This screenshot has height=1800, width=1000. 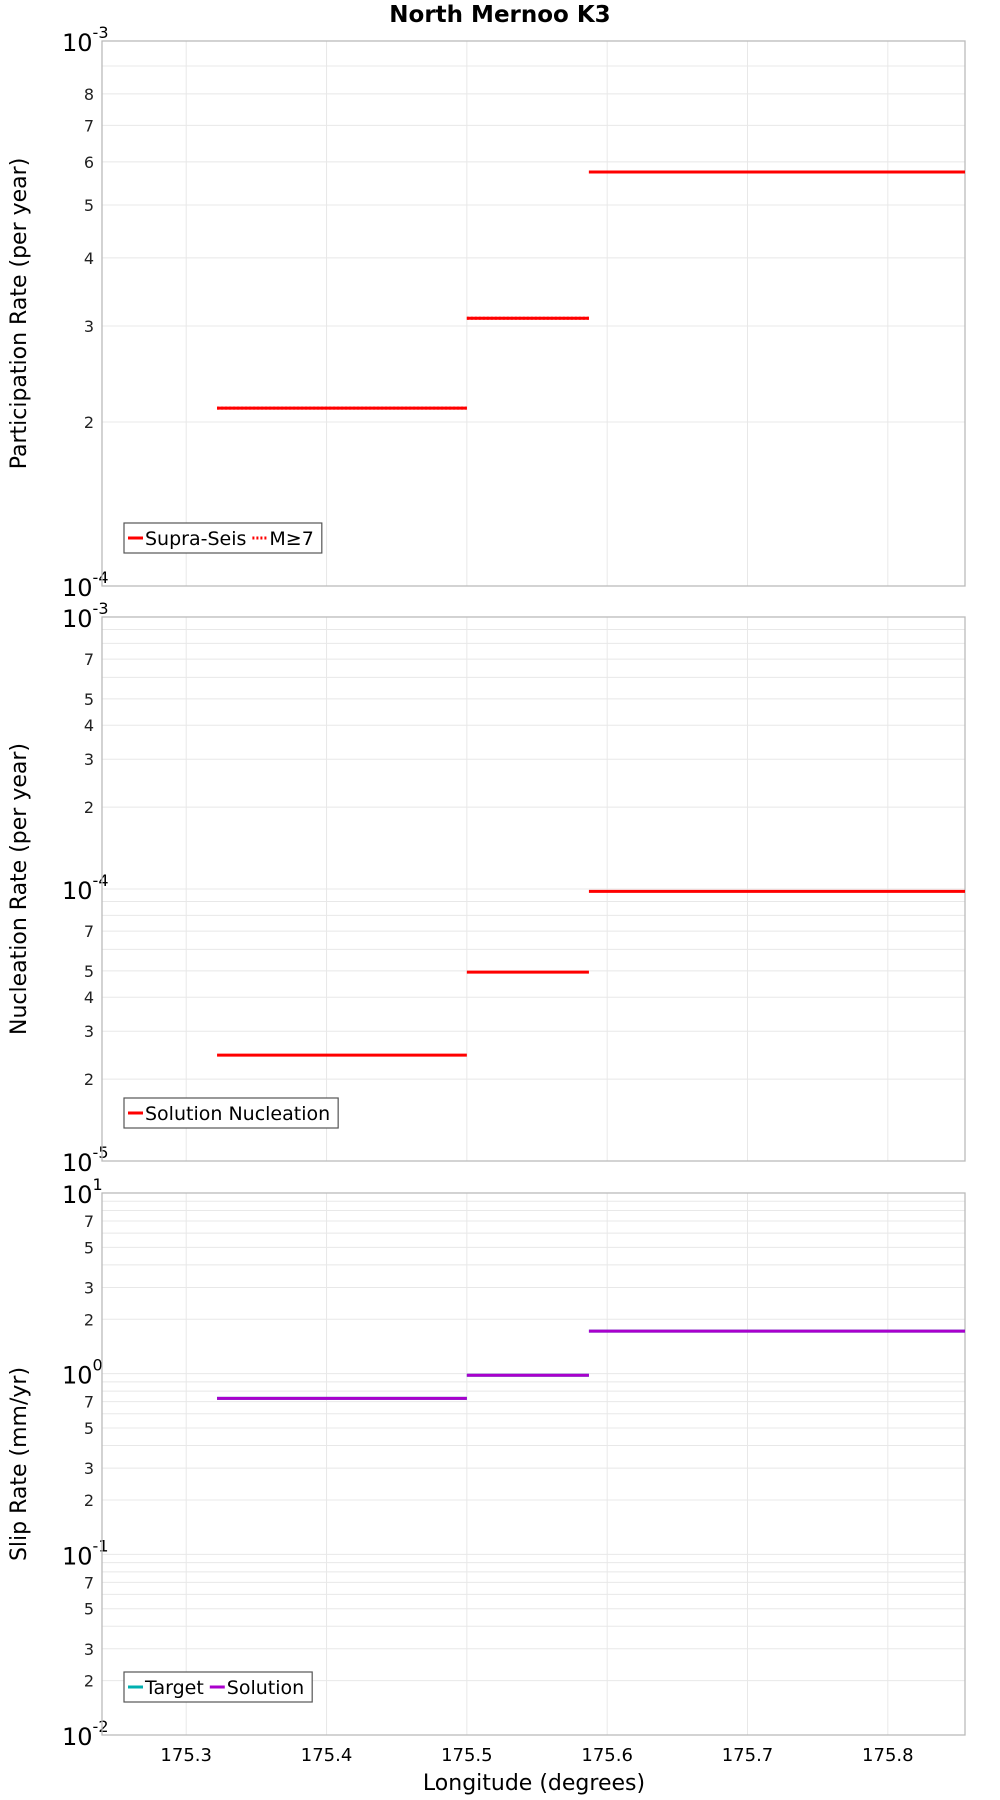 I want to click on legend-label: Target, so click(x=174, y=1688).